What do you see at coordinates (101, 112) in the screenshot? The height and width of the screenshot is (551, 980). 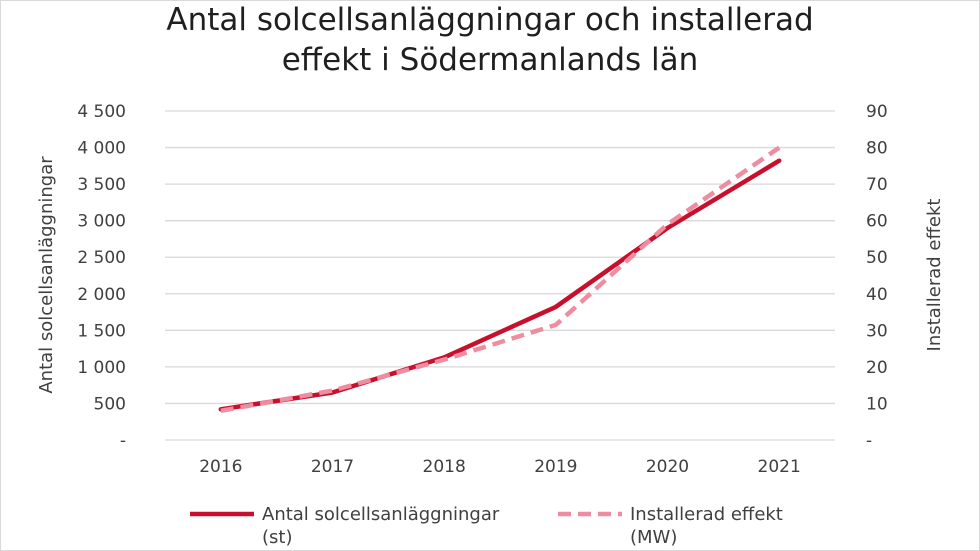 I see `left-tick-label: 4 500` at bounding box center [101, 112].